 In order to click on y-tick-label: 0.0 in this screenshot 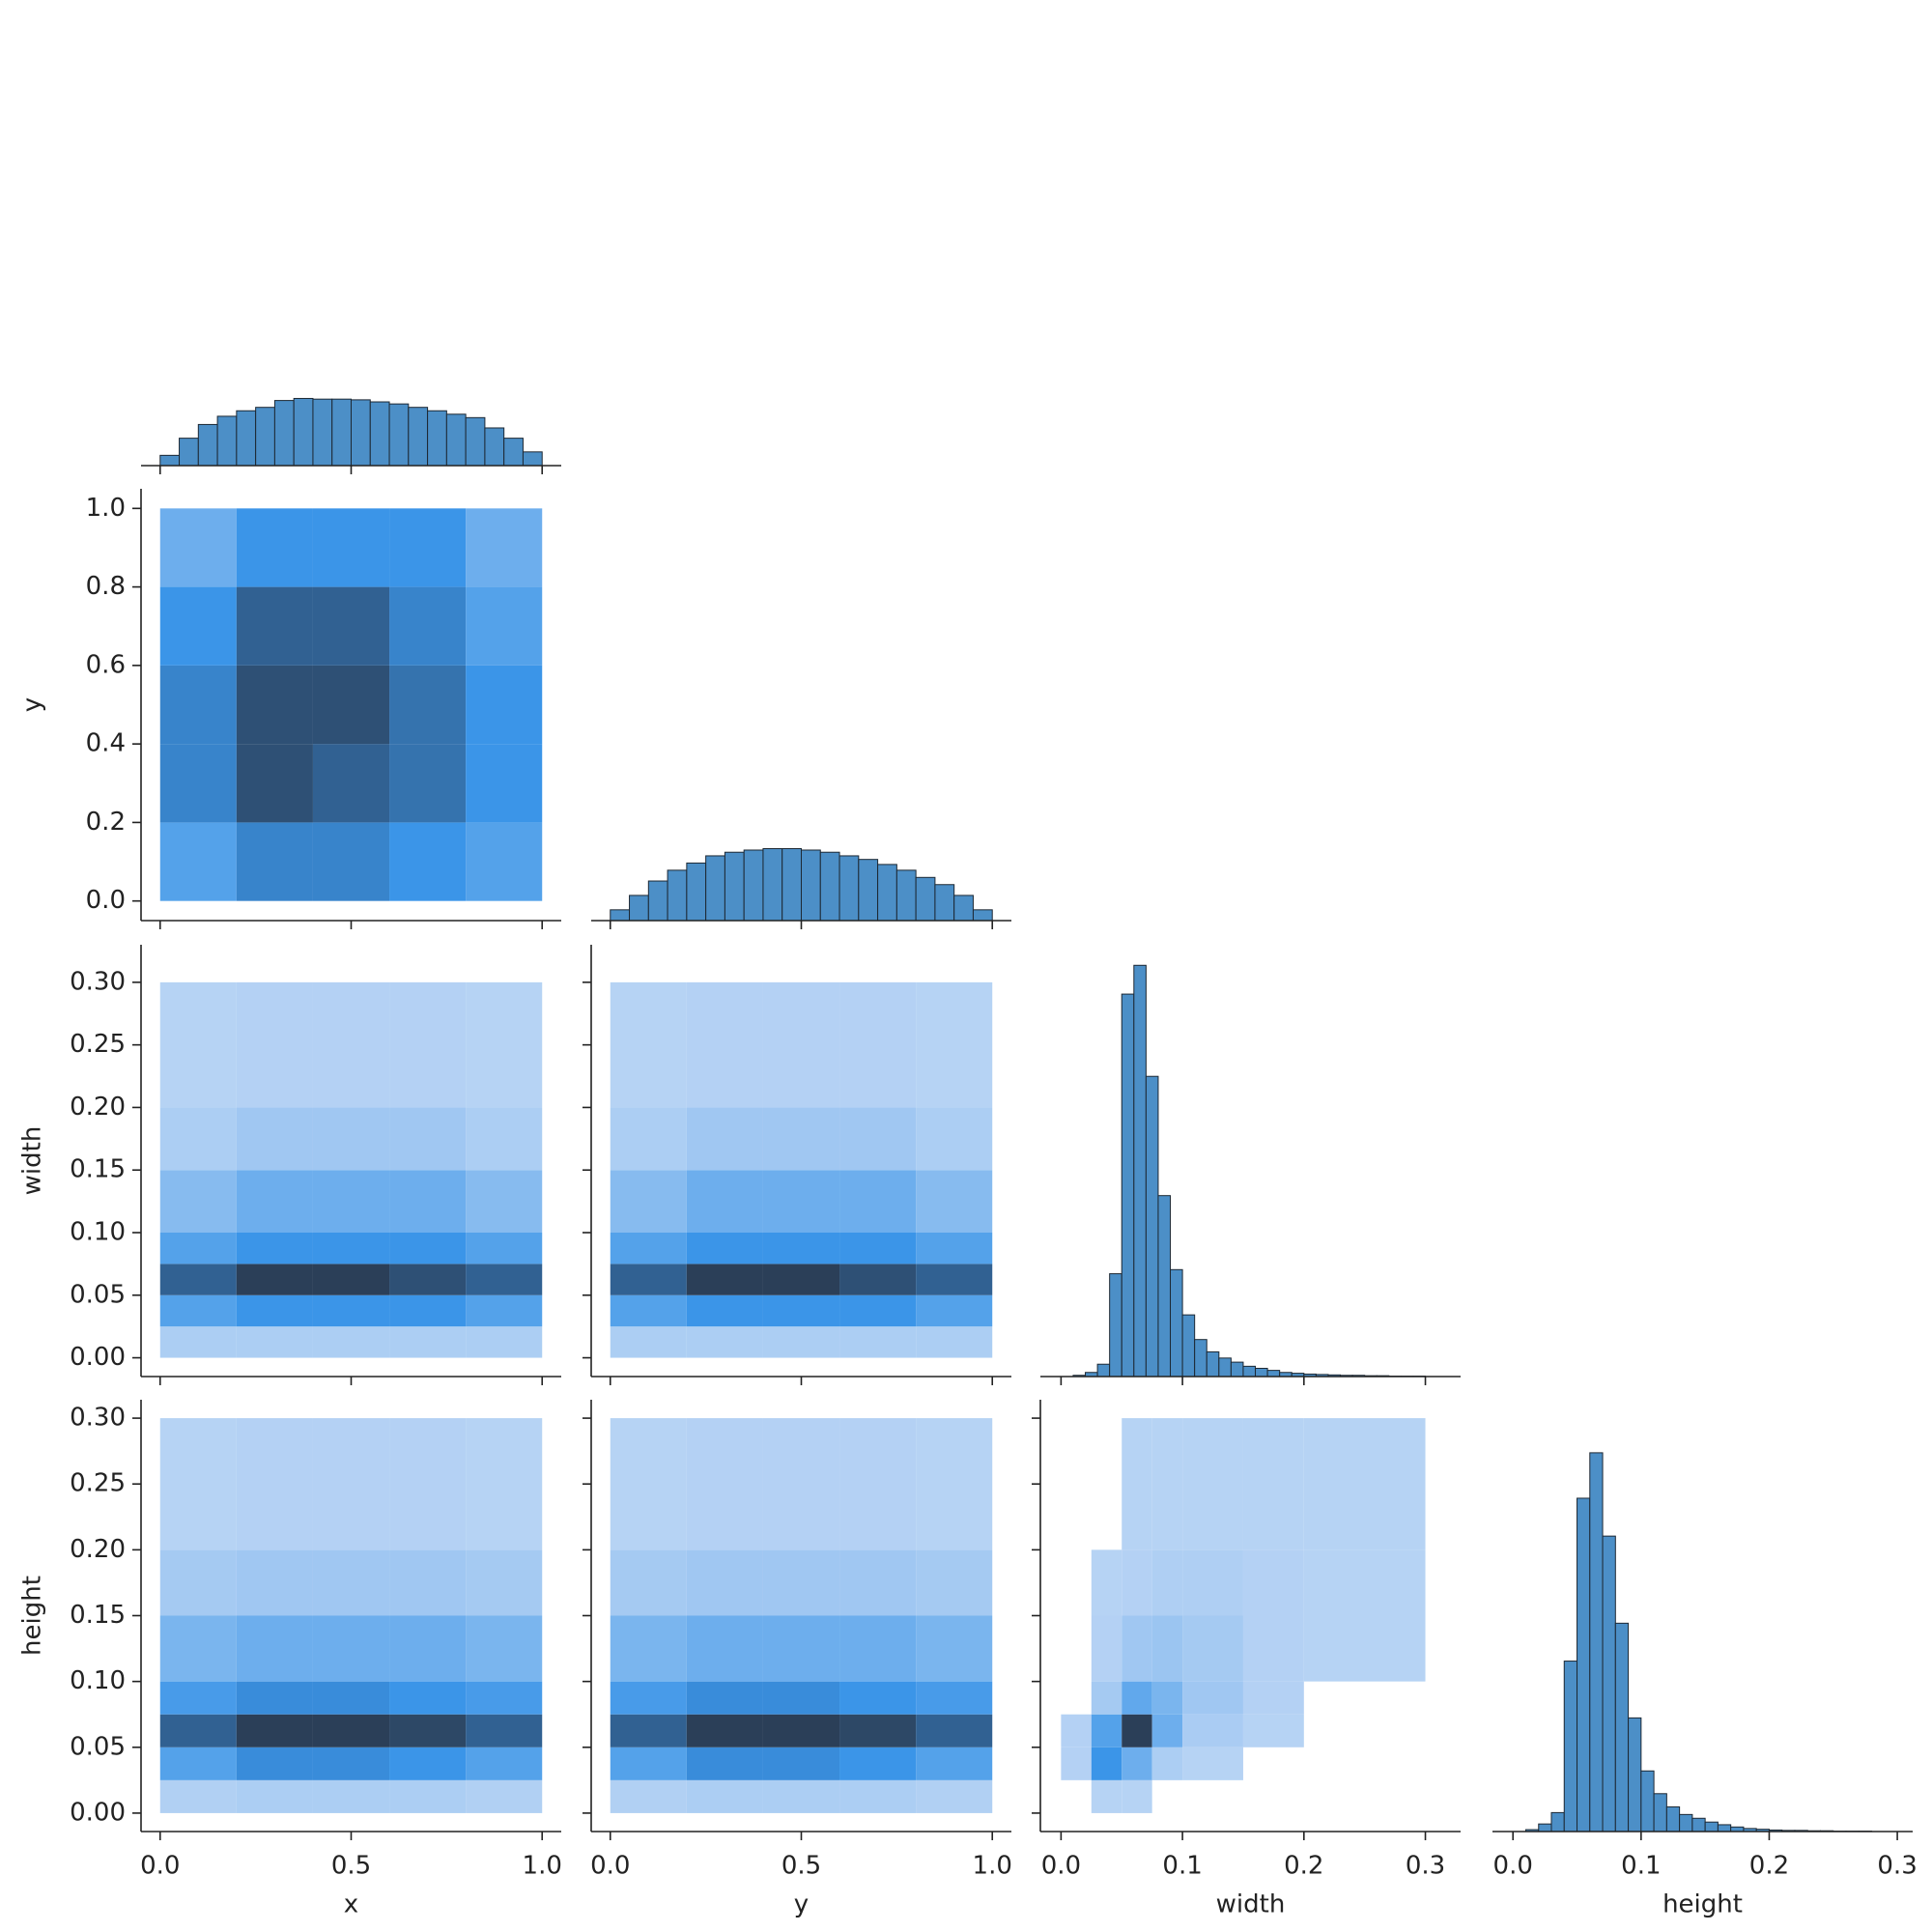, I will do `click(106, 900)`.